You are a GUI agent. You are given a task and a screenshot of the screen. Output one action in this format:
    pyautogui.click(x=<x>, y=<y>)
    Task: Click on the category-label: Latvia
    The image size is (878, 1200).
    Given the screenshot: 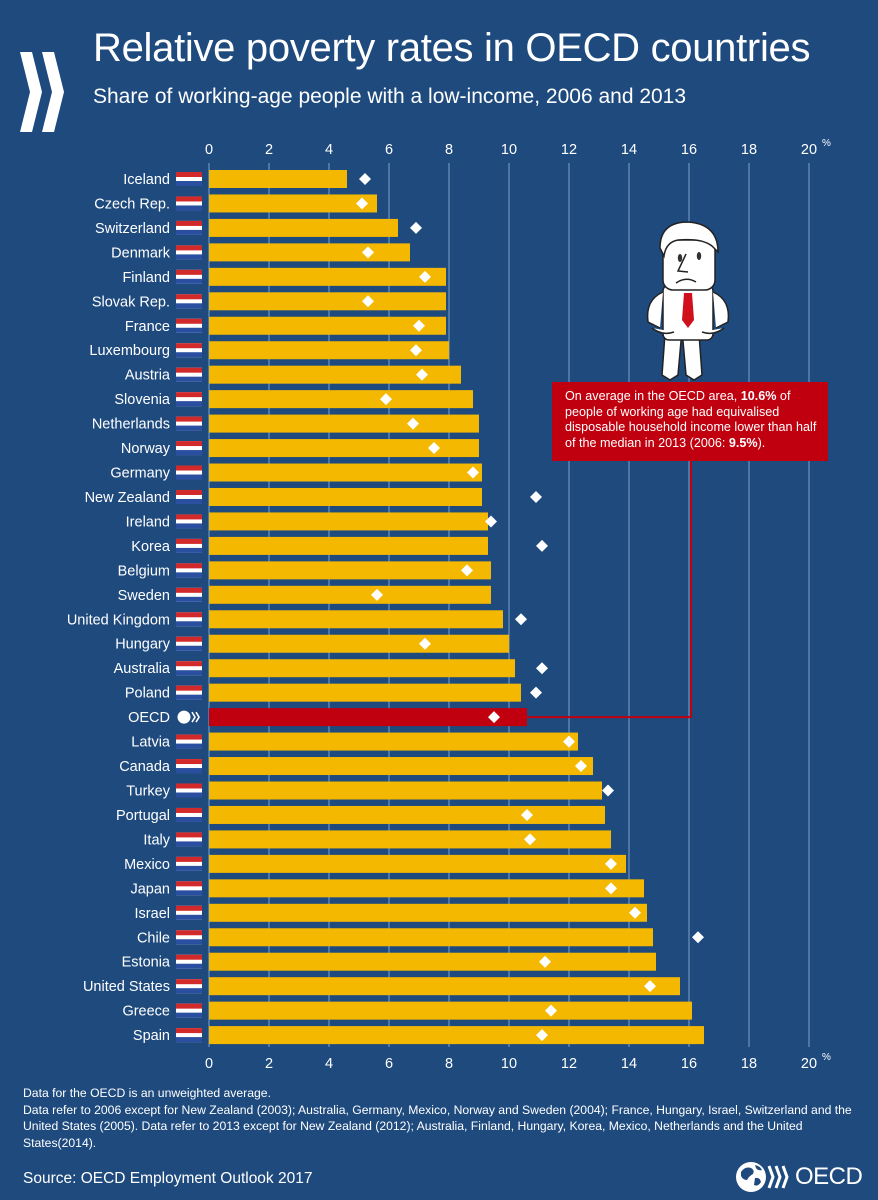 What is the action you would take?
    pyautogui.click(x=151, y=743)
    